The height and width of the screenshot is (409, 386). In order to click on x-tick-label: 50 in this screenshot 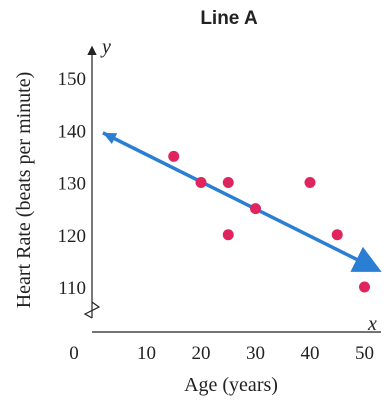, I will do `click(364, 353)`.